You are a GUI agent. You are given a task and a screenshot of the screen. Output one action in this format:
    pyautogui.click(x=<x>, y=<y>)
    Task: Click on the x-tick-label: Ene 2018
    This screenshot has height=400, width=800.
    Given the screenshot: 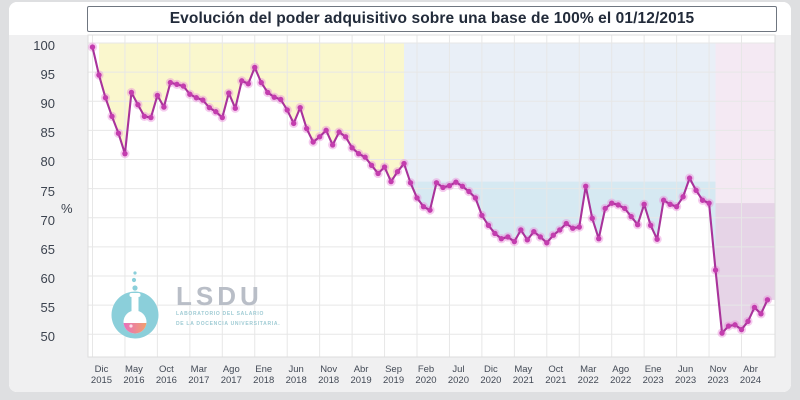 What is the action you would take?
    pyautogui.click(x=264, y=375)
    